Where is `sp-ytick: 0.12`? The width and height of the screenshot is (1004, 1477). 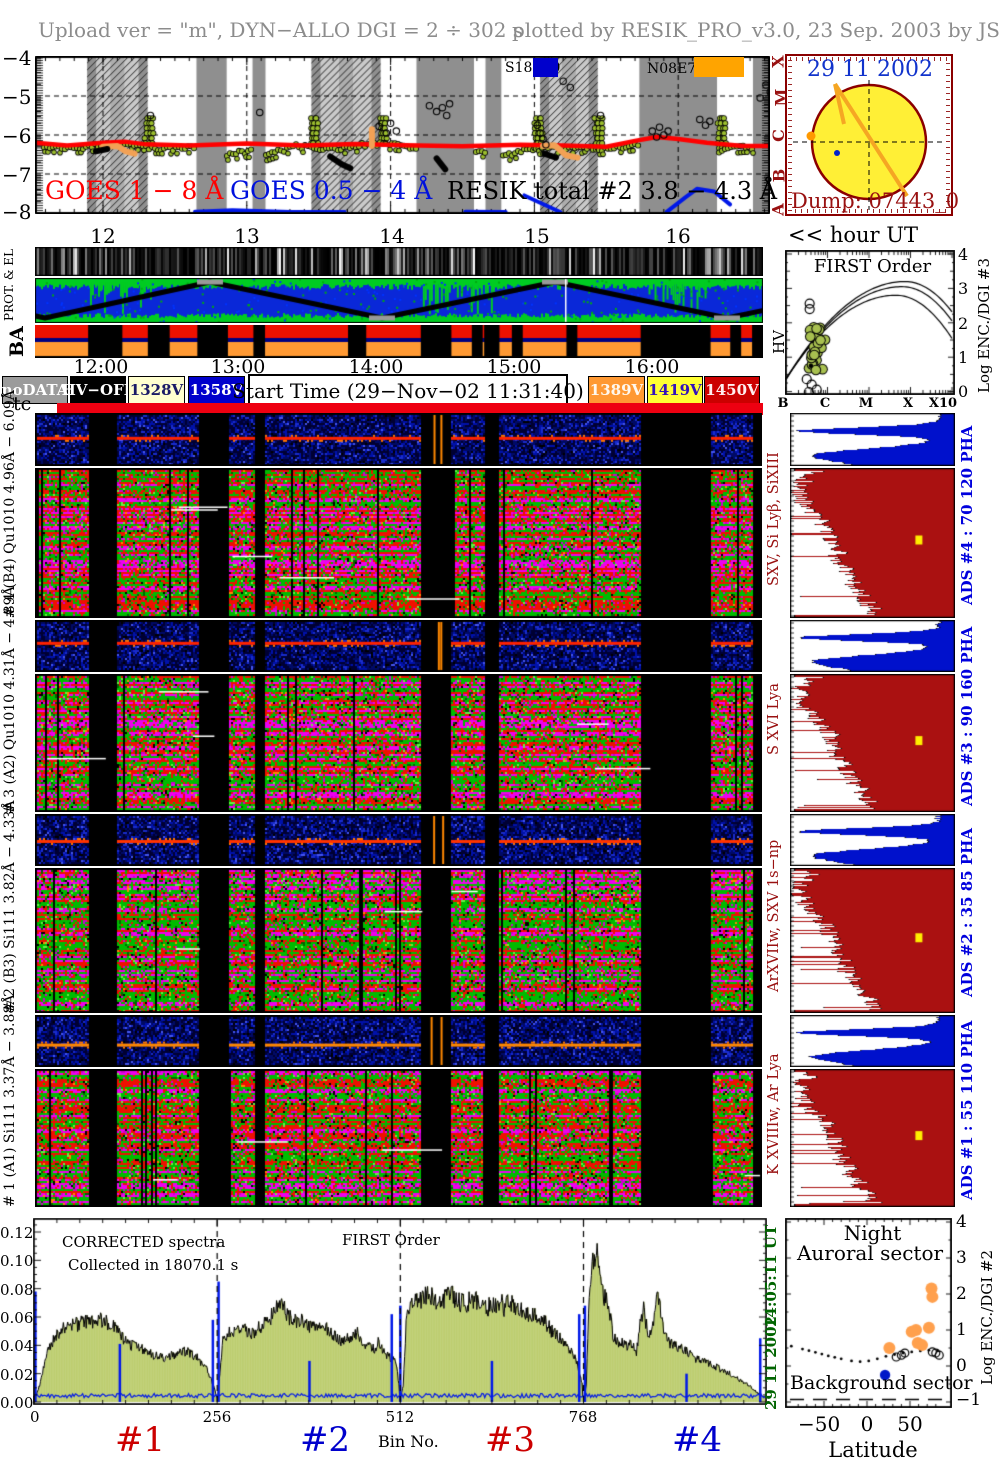 sp-ytick: 0.12 is located at coordinates (17, 1233).